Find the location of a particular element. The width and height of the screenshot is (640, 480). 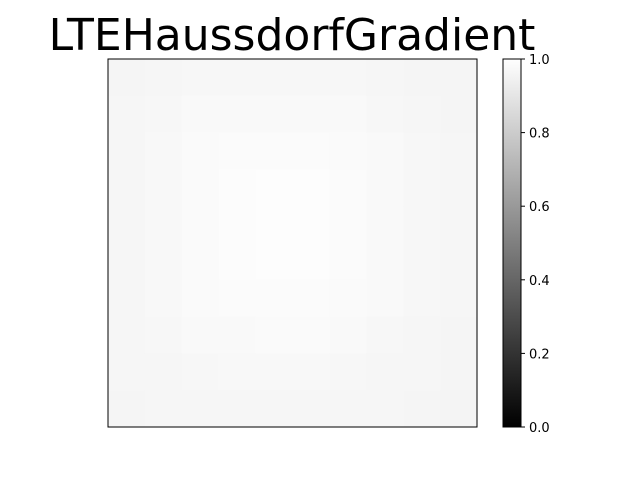

colorbar-tick-label: 0.4 is located at coordinates (539, 281).